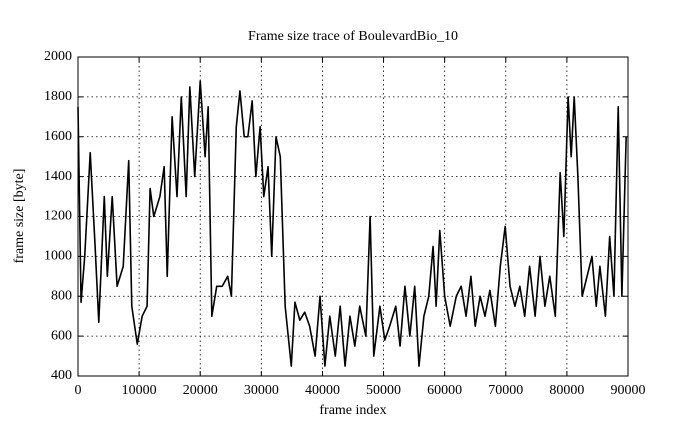 The width and height of the screenshot is (695, 434). What do you see at coordinates (139, 390) in the screenshot?
I see `x-tick-label: 10000` at bounding box center [139, 390].